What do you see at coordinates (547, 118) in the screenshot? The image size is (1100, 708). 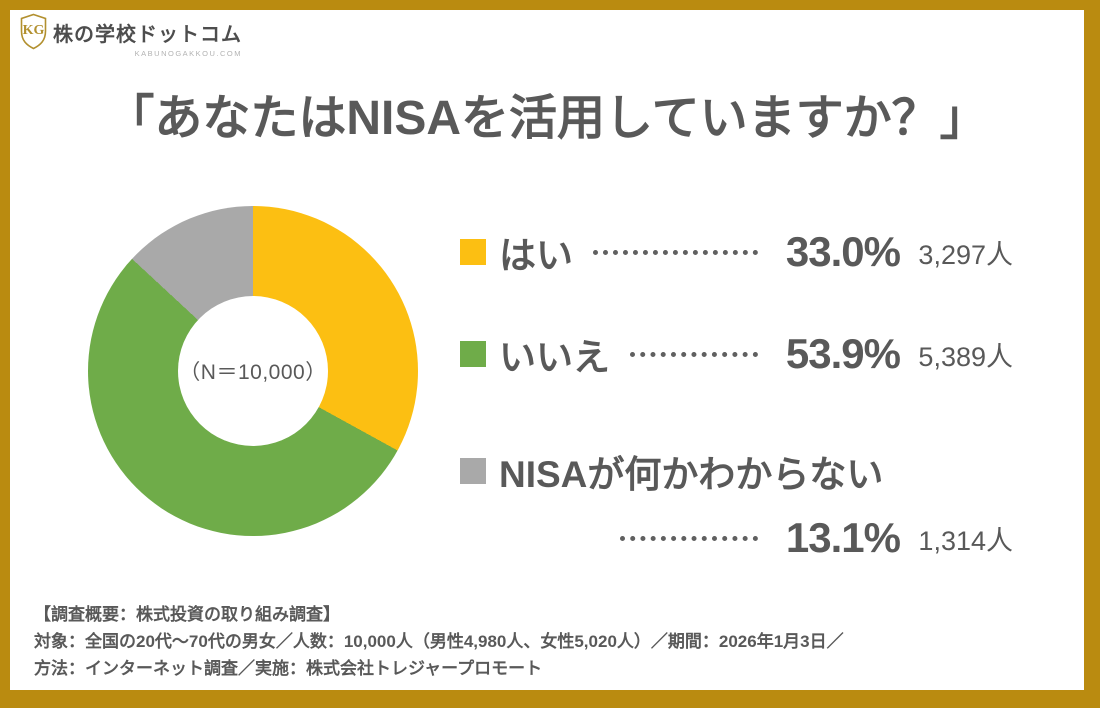 I see `survey-question-title: 「あなたはNISAを活用していますか？」` at bounding box center [547, 118].